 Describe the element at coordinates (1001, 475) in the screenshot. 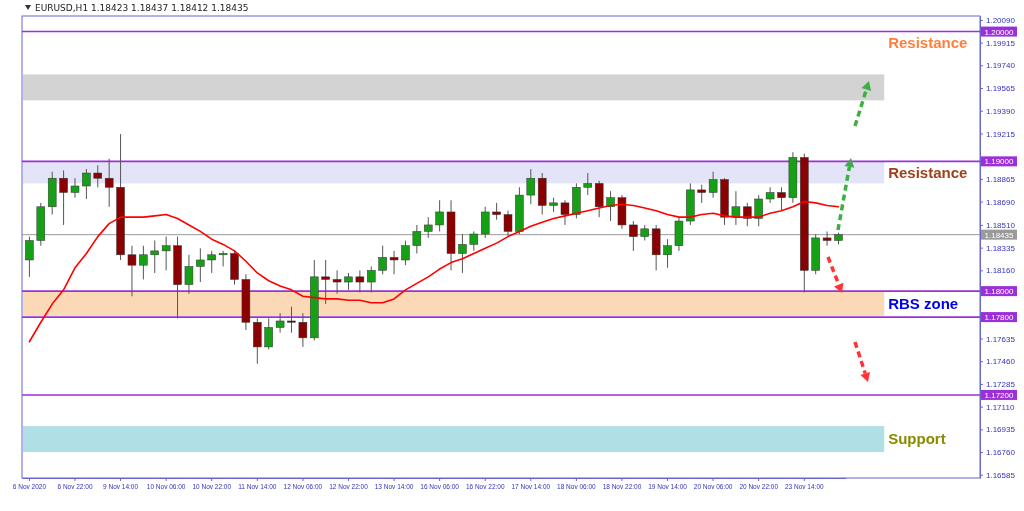

I see `y-tick-label: 1.16585` at that location.